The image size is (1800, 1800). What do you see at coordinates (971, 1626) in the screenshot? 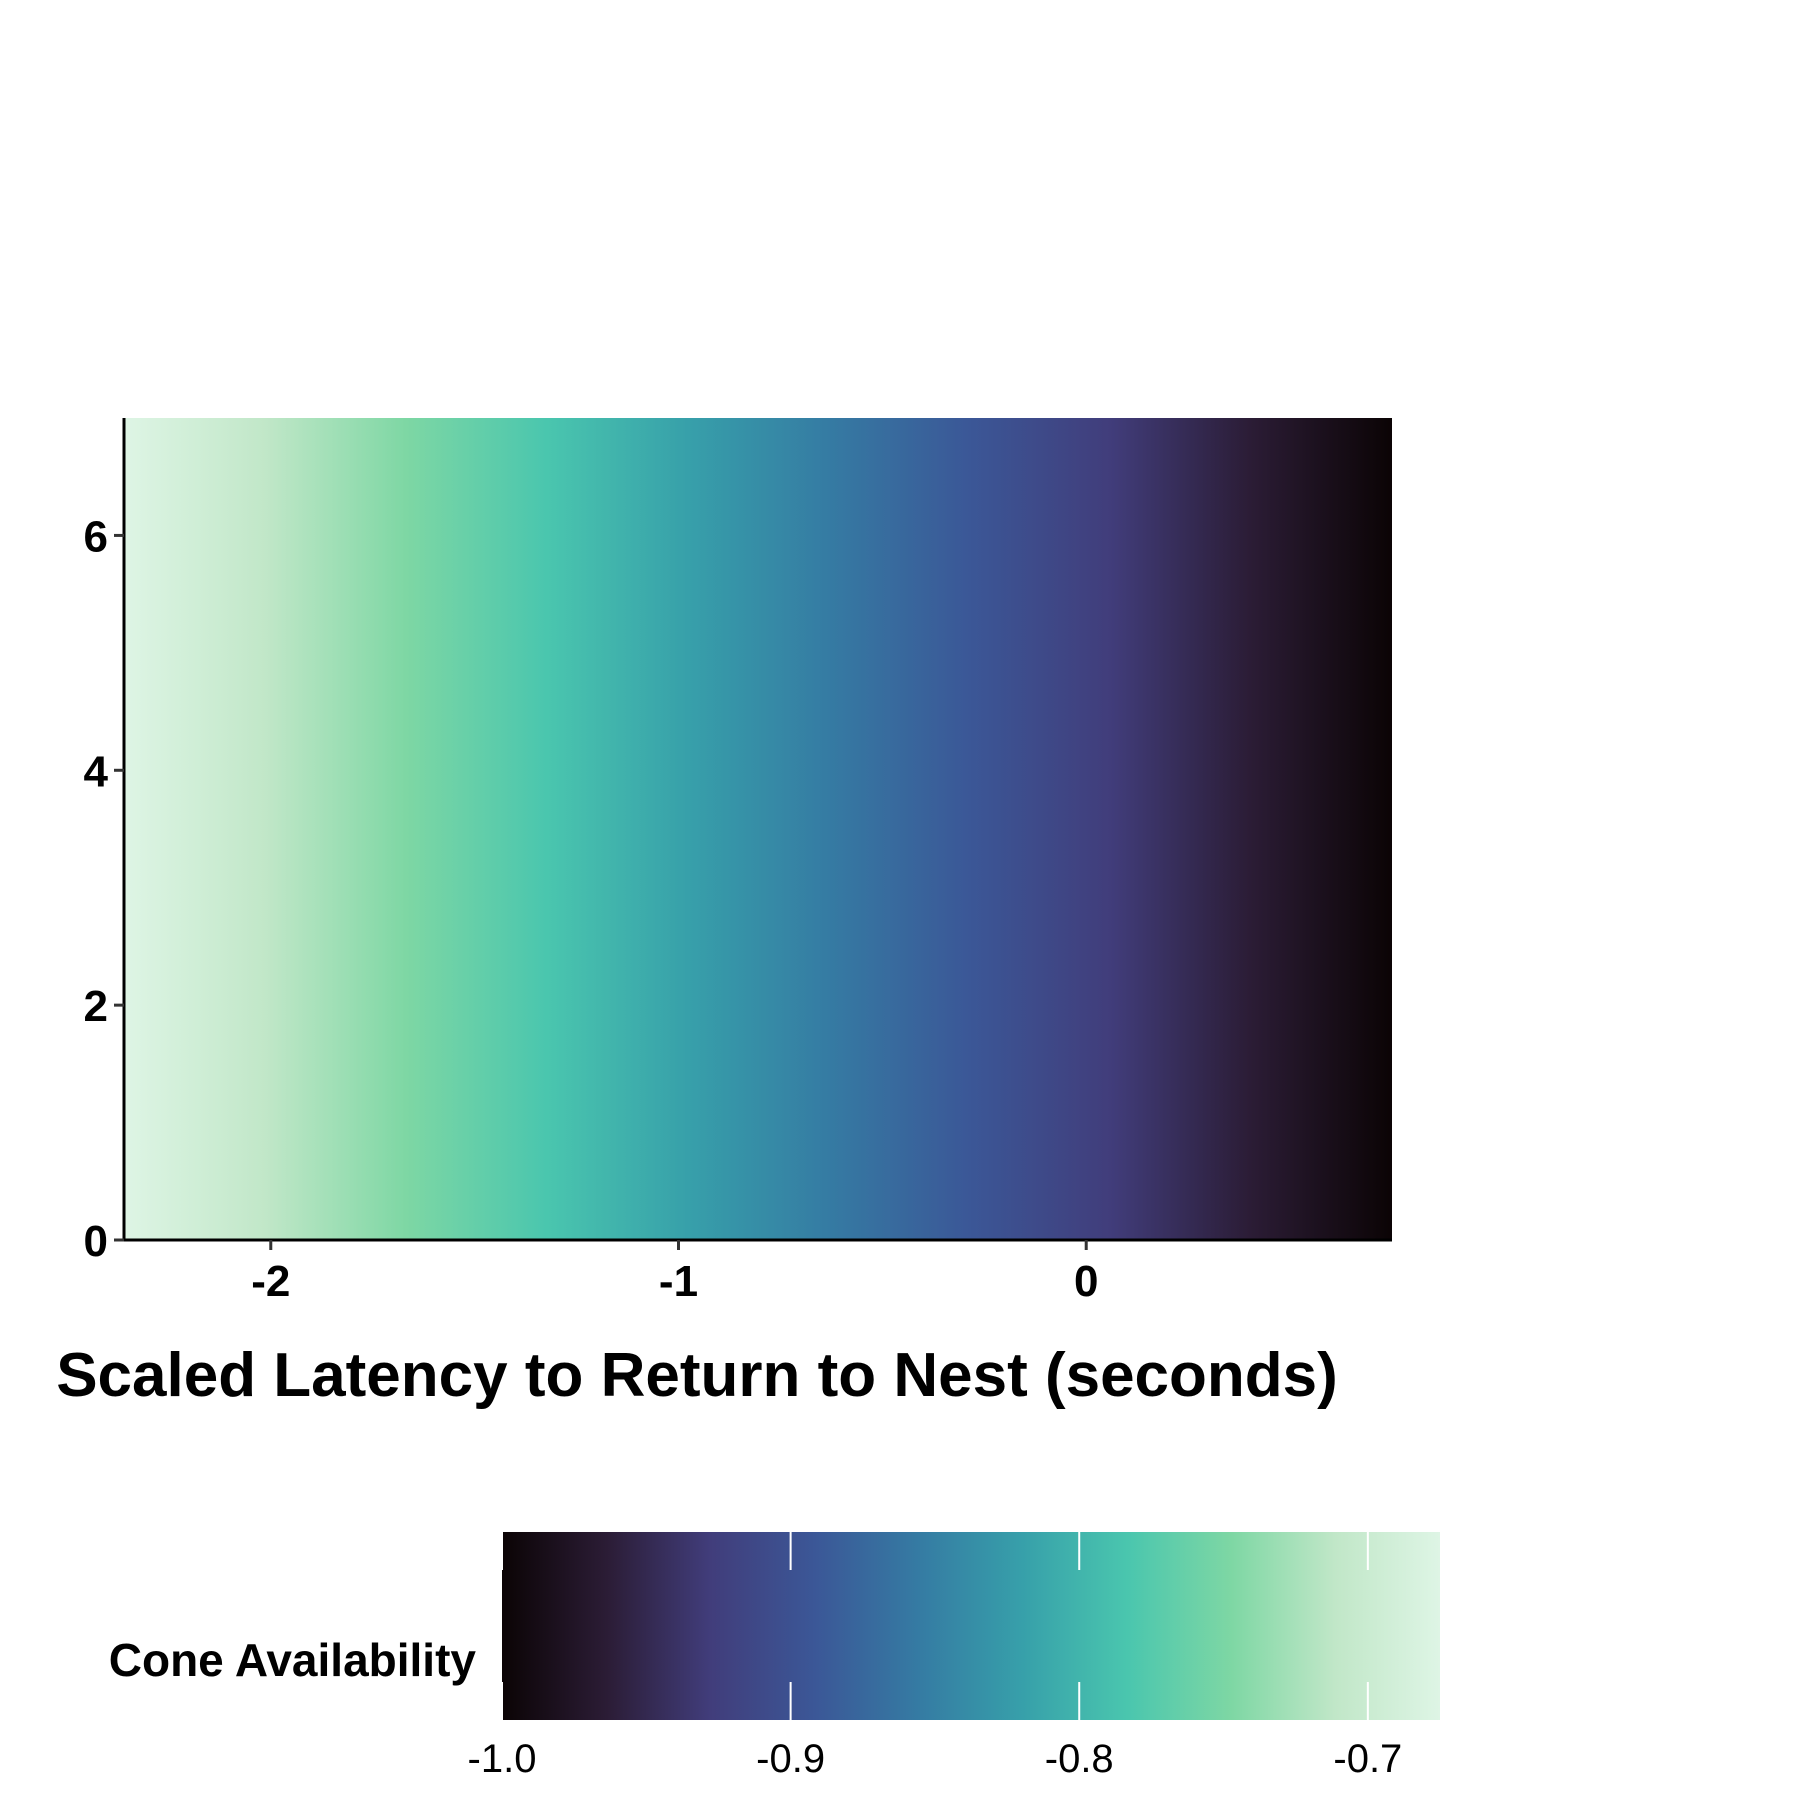
I see `legend-colorbar` at bounding box center [971, 1626].